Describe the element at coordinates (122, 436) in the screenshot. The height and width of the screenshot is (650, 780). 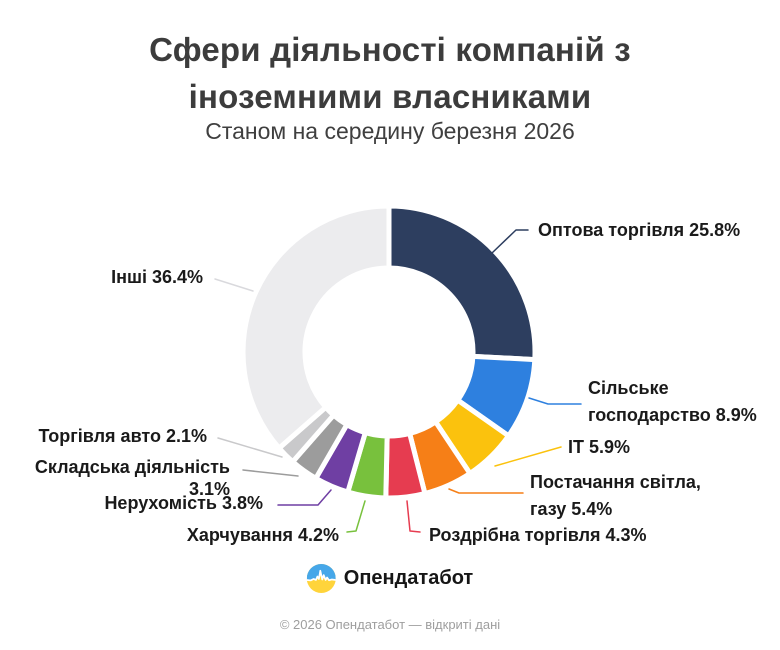
I see `label-torhivlia-avto: Торгівля авто 2.1%` at that location.